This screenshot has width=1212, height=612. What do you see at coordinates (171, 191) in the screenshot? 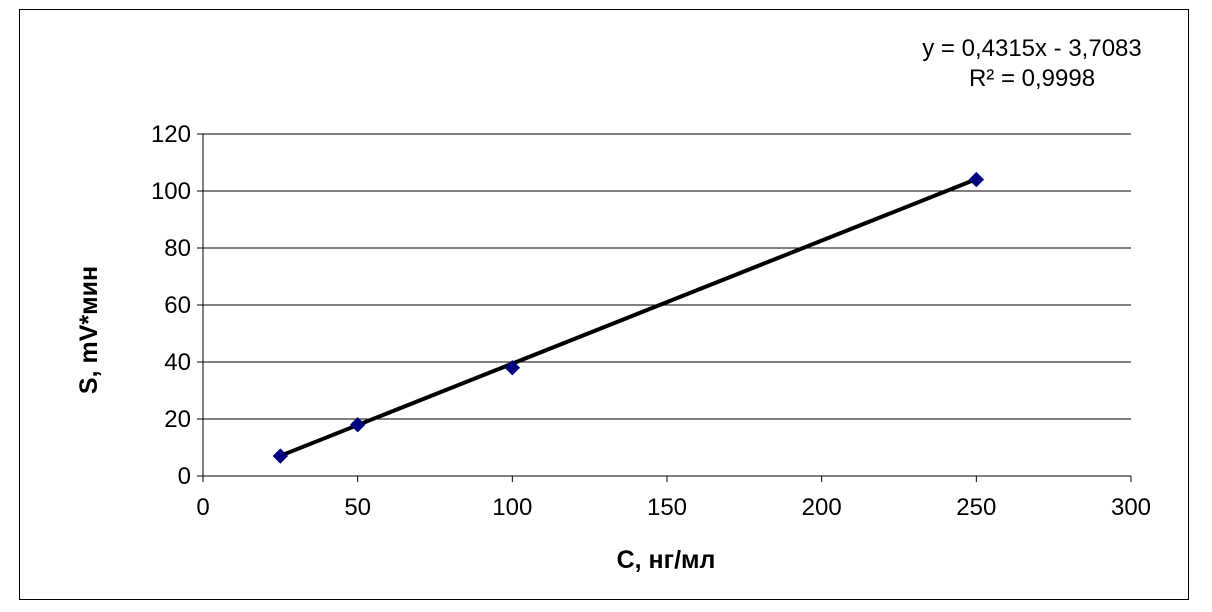
I see `y-tick-label-100: 100` at bounding box center [171, 191].